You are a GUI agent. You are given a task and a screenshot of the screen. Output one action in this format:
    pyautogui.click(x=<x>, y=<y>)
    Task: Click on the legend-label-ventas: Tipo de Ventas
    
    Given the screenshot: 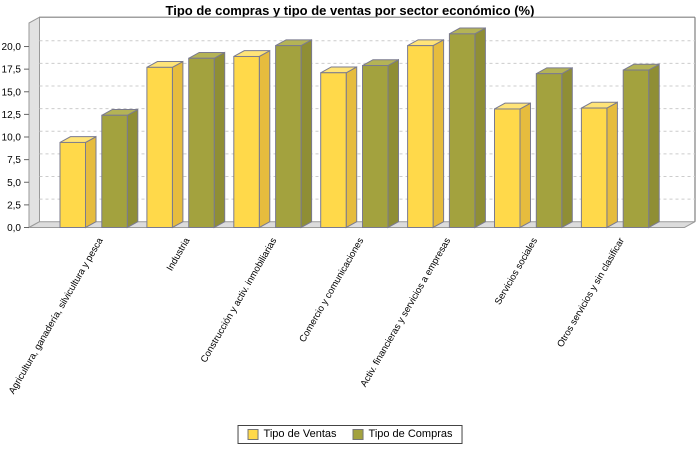 What is the action you would take?
    pyautogui.click(x=300, y=434)
    